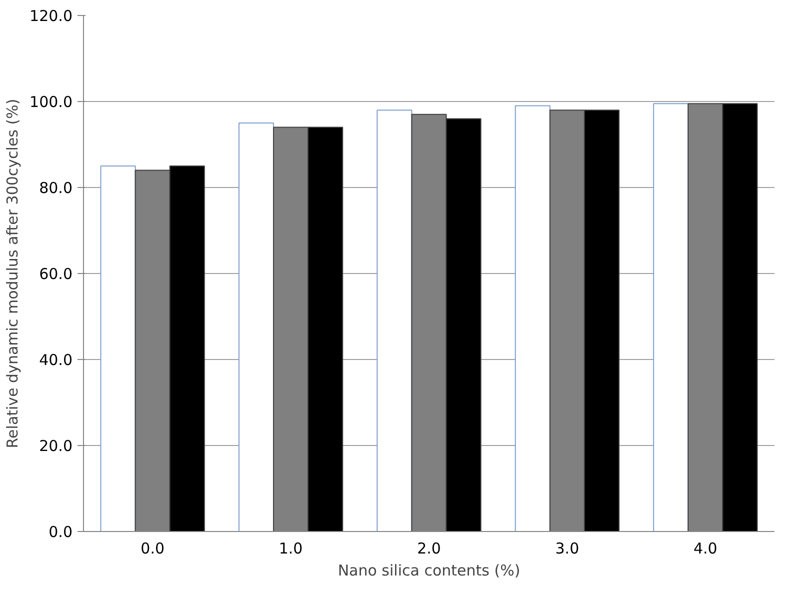 This screenshot has height=601, width=794. What do you see at coordinates (51, 102) in the screenshot?
I see `y-tick-label: 100.0` at bounding box center [51, 102].